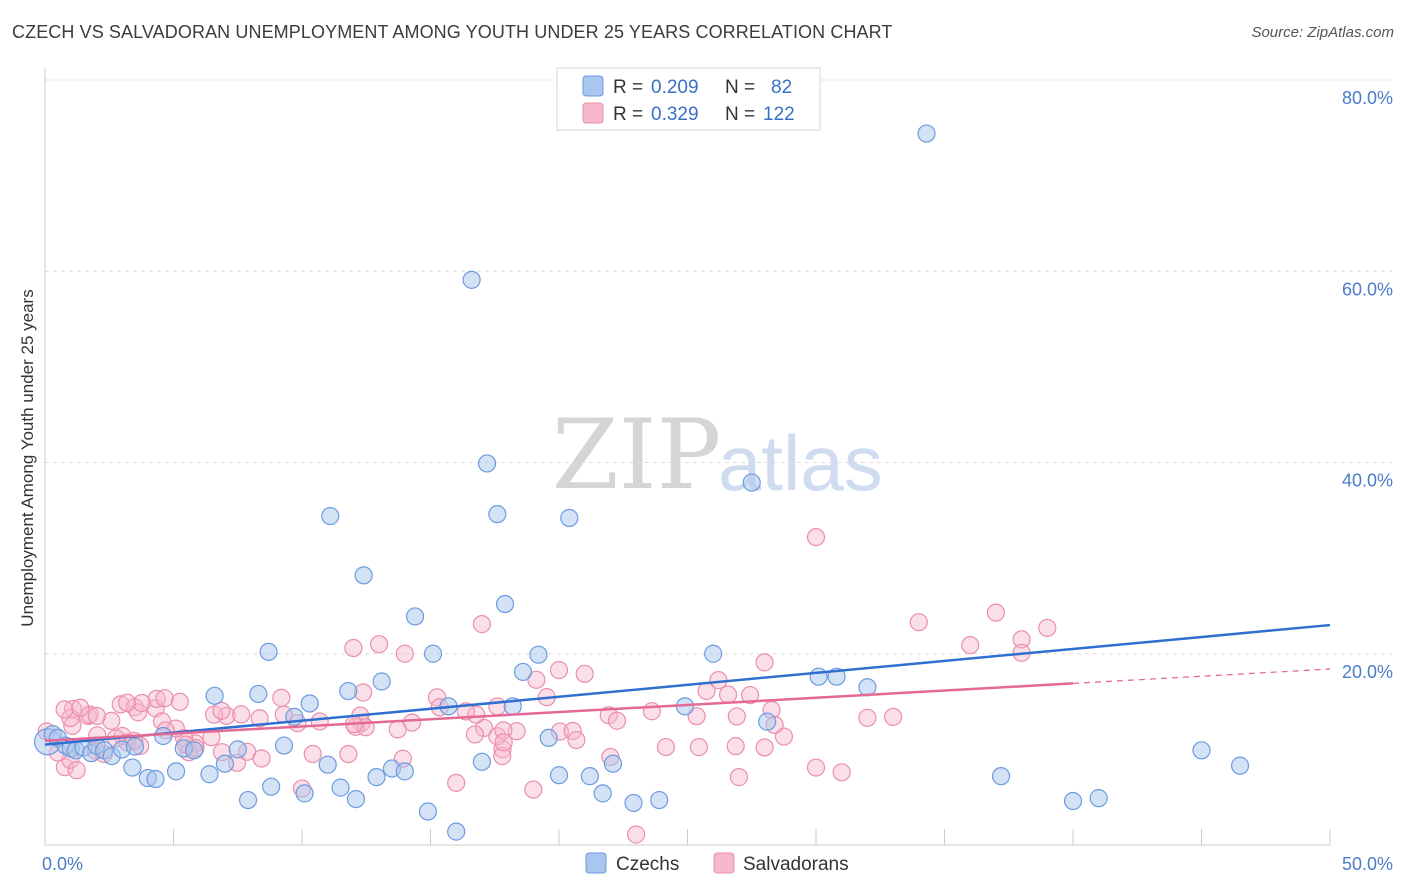 This screenshot has height=892, width=1406. Describe the element at coordinates (717, 455) in the screenshot. I see `watermark: ZIP atlas` at that location.